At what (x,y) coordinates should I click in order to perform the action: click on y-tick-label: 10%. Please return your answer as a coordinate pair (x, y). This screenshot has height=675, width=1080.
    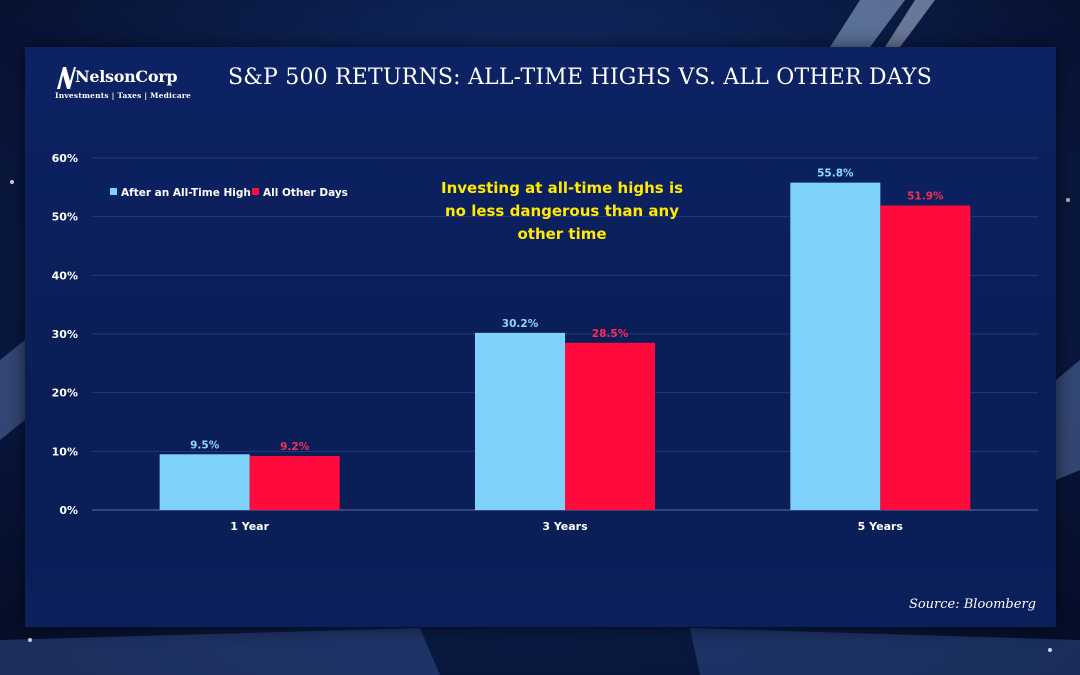
    Looking at the image, I should click on (65, 451).